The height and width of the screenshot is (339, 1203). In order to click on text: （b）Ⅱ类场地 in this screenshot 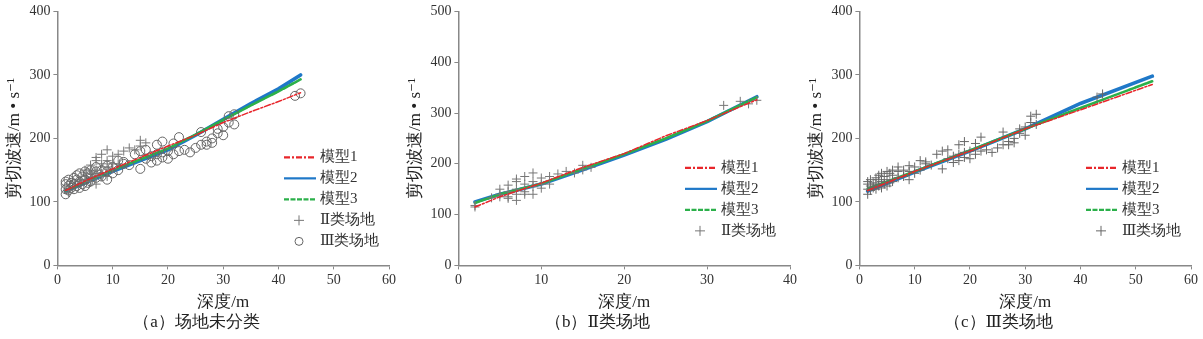, I will do `click(597, 322)`.